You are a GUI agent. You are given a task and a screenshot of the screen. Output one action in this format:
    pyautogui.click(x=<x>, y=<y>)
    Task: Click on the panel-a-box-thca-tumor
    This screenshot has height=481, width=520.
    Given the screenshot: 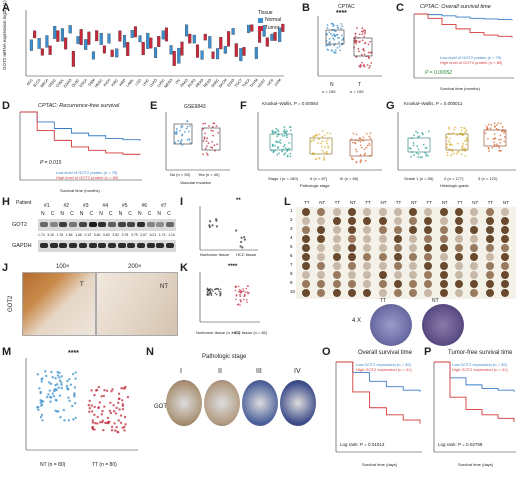 What is the action you would take?
    pyautogui.click(x=252, y=28)
    